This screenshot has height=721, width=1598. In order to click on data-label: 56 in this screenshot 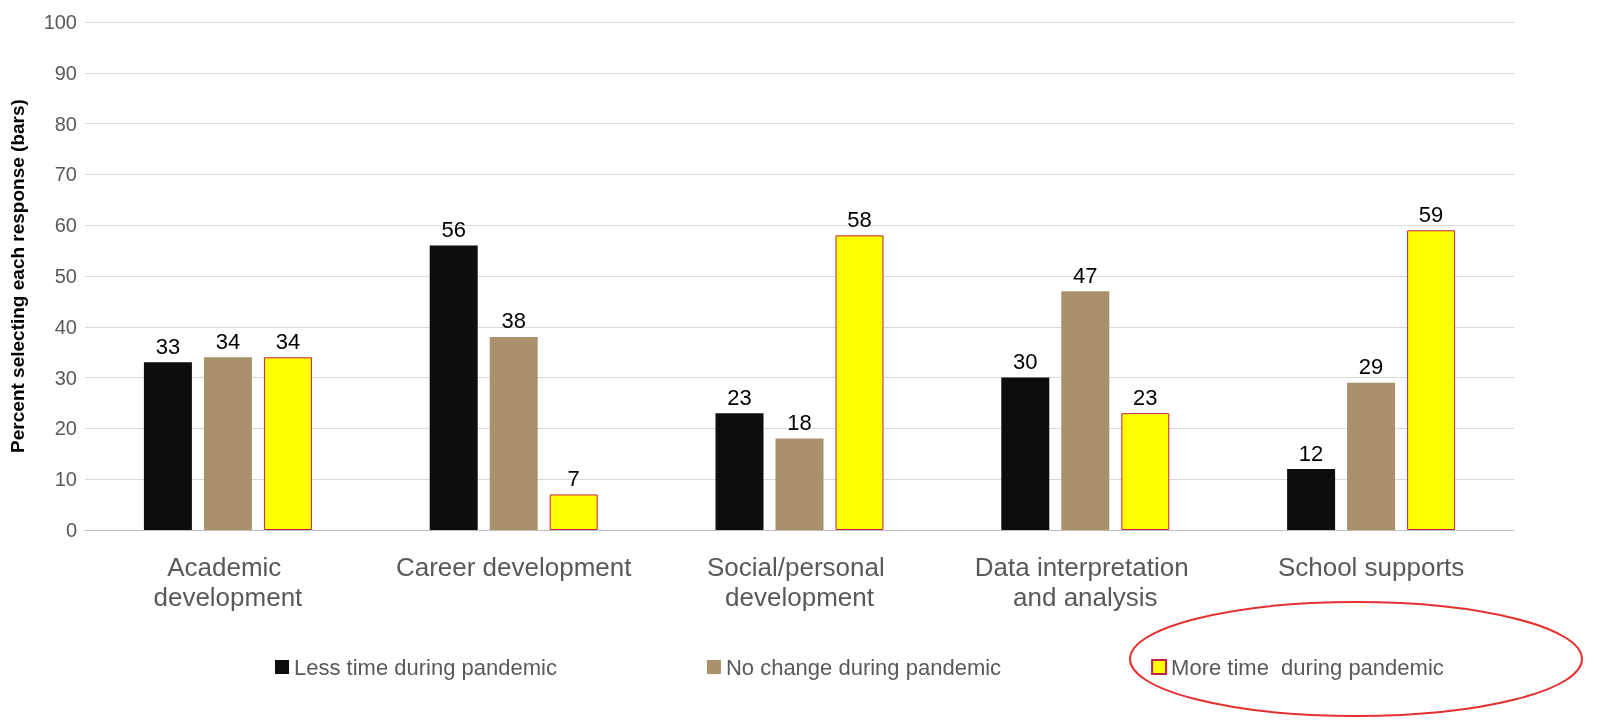, I will do `click(453, 230)`.